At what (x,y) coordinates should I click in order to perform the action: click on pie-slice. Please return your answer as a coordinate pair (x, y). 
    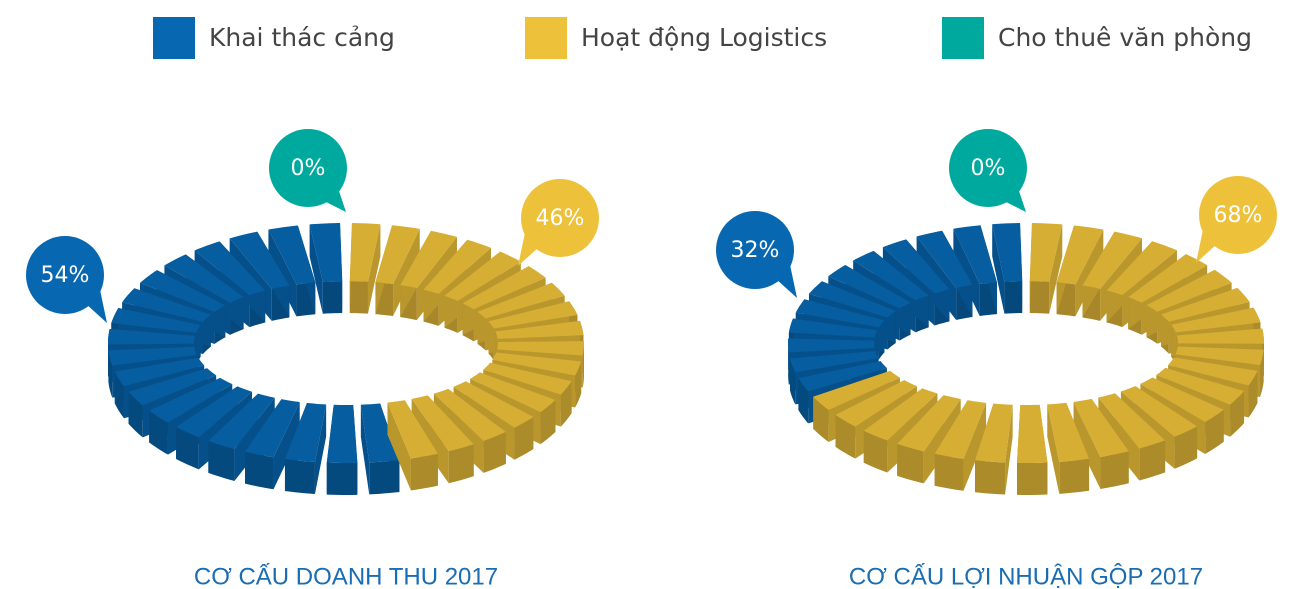
    Looking at the image, I should click on (466, 357).